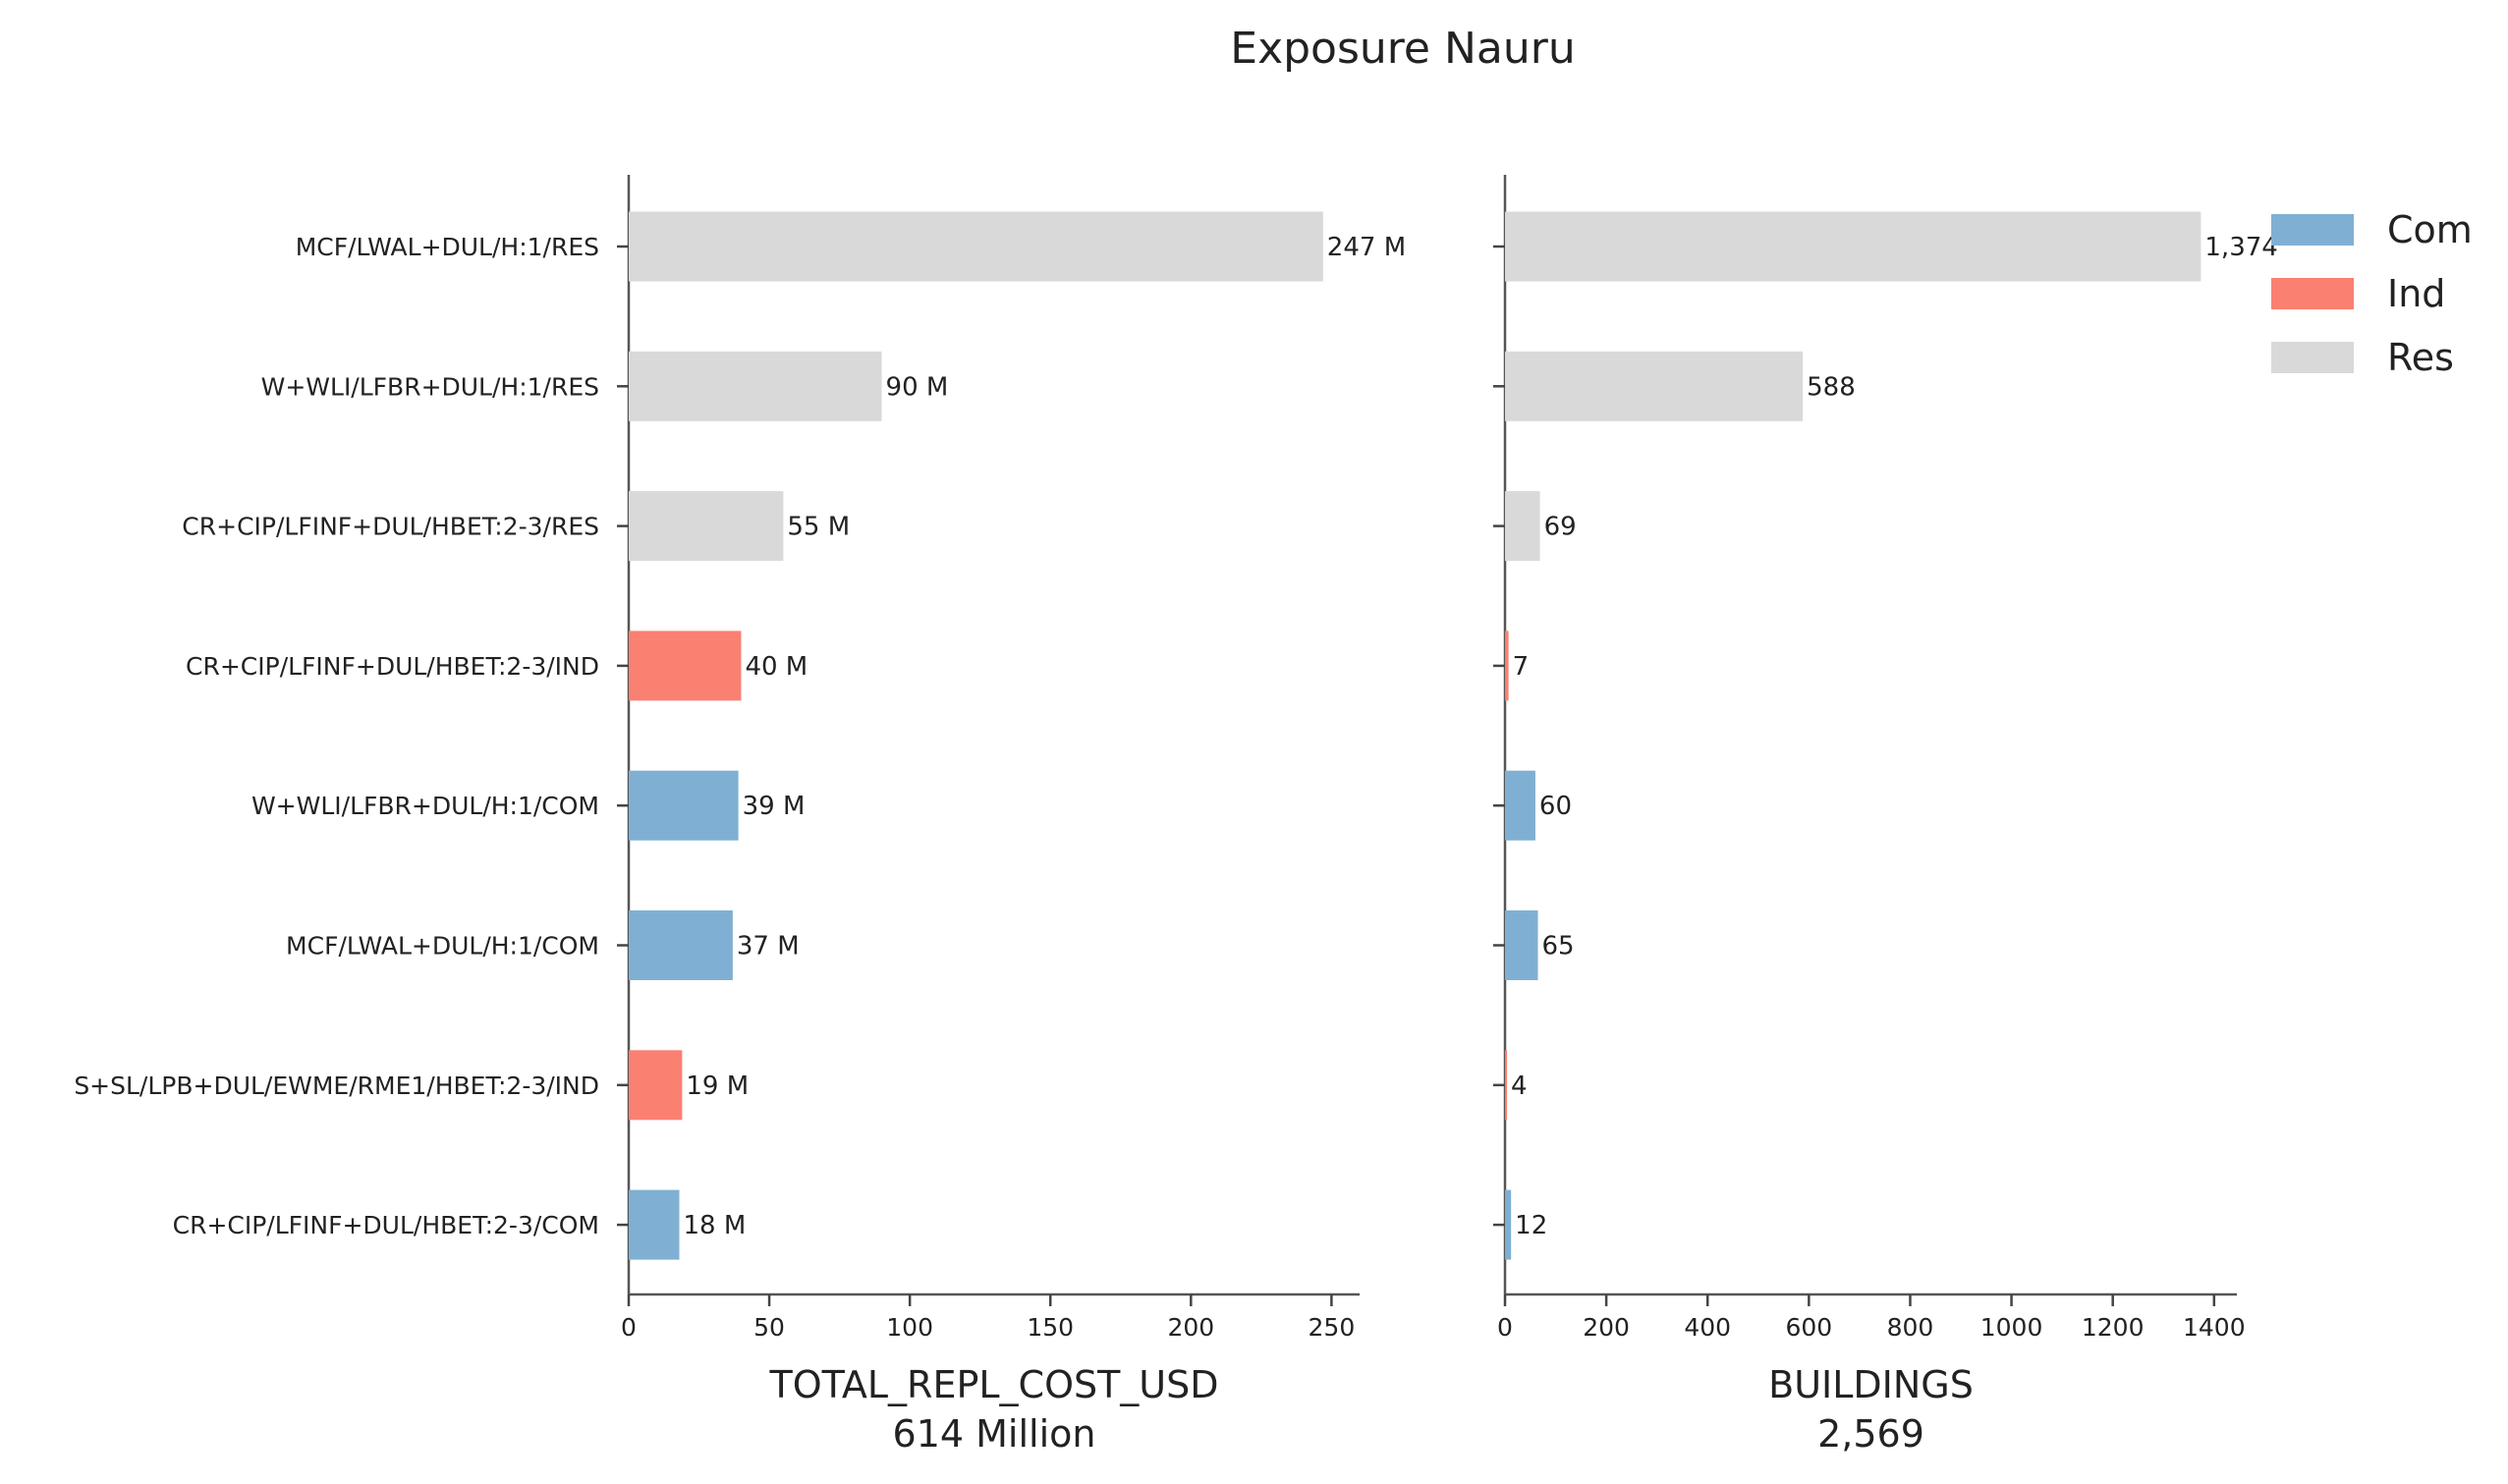  I want to click on x-tick-label: 1000, so click(2012, 1327).